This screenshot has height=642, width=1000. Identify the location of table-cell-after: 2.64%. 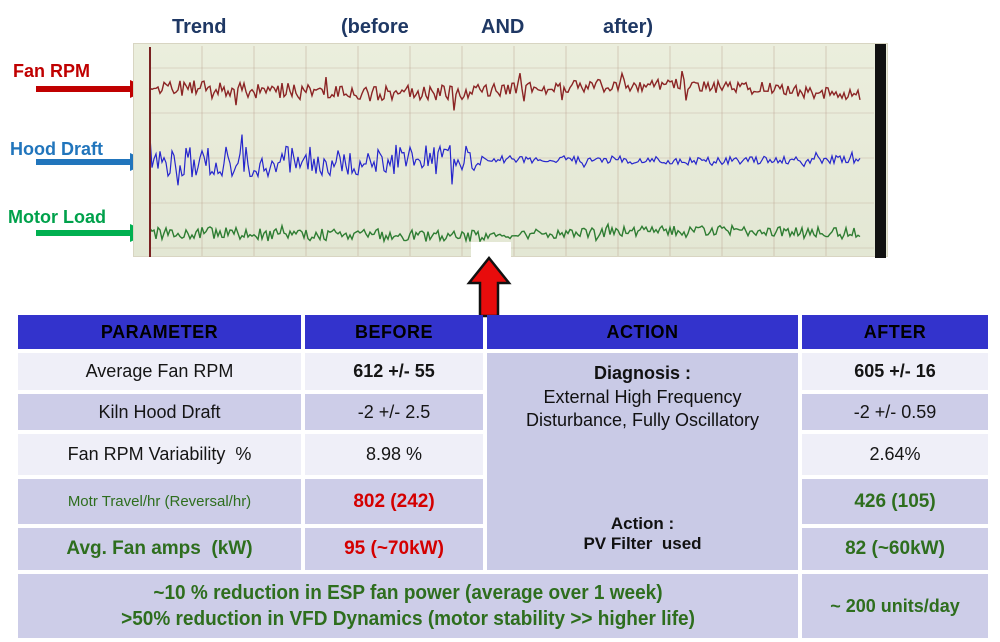
(895, 454).